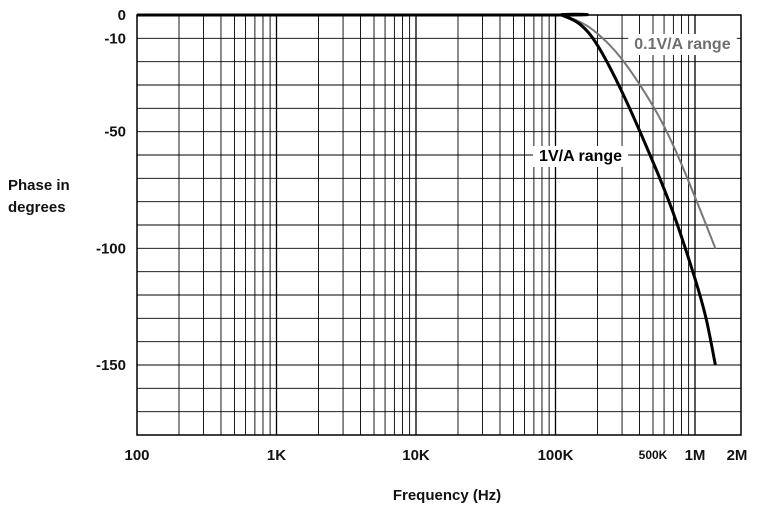 Image resolution: width=757 pixels, height=509 pixels. I want to click on y-tick-labels: 0 -10 -50 -100 -150, so click(111, 190).